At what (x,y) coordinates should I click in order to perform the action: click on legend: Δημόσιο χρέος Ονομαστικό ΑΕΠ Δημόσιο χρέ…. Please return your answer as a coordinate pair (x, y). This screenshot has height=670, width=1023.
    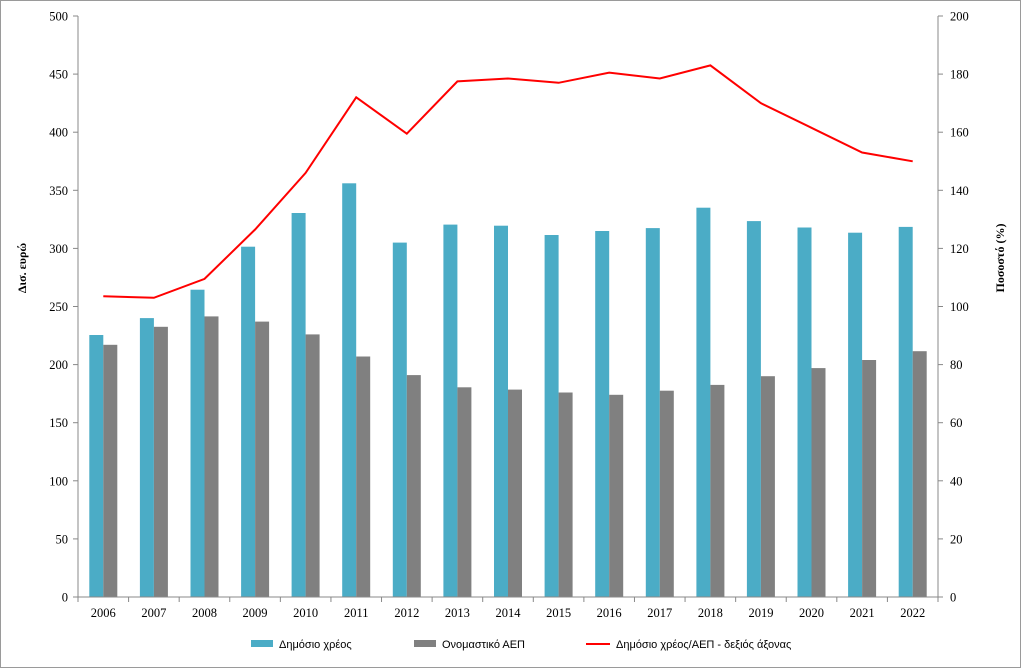
    Looking at the image, I should click on (521, 645).